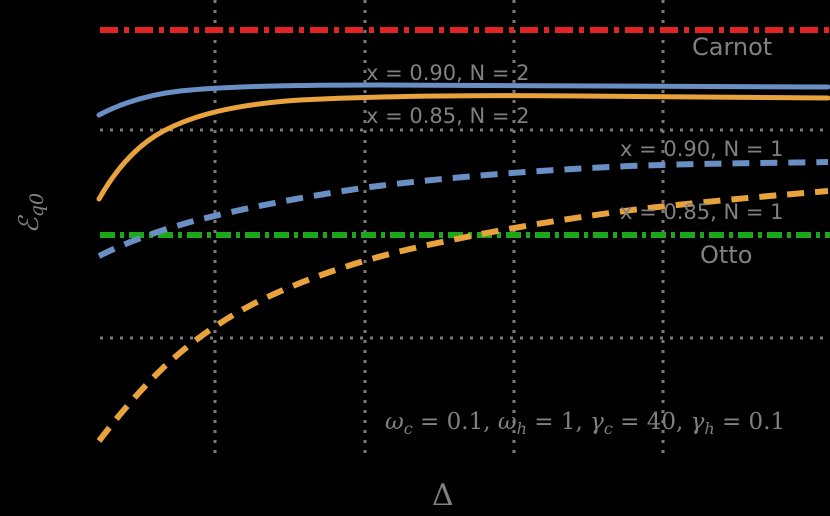 The height and width of the screenshot is (516, 830). I want to click on gamma-c-subscript: c, so click(608, 428).